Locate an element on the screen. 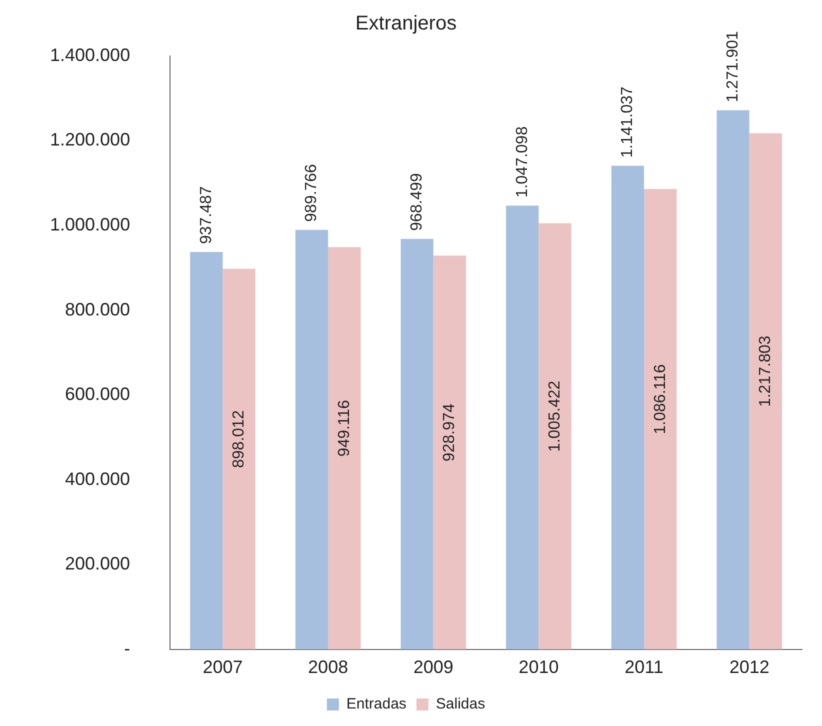 This screenshot has width=822, height=726. data-label: 1.217.803 is located at coordinates (765, 371).